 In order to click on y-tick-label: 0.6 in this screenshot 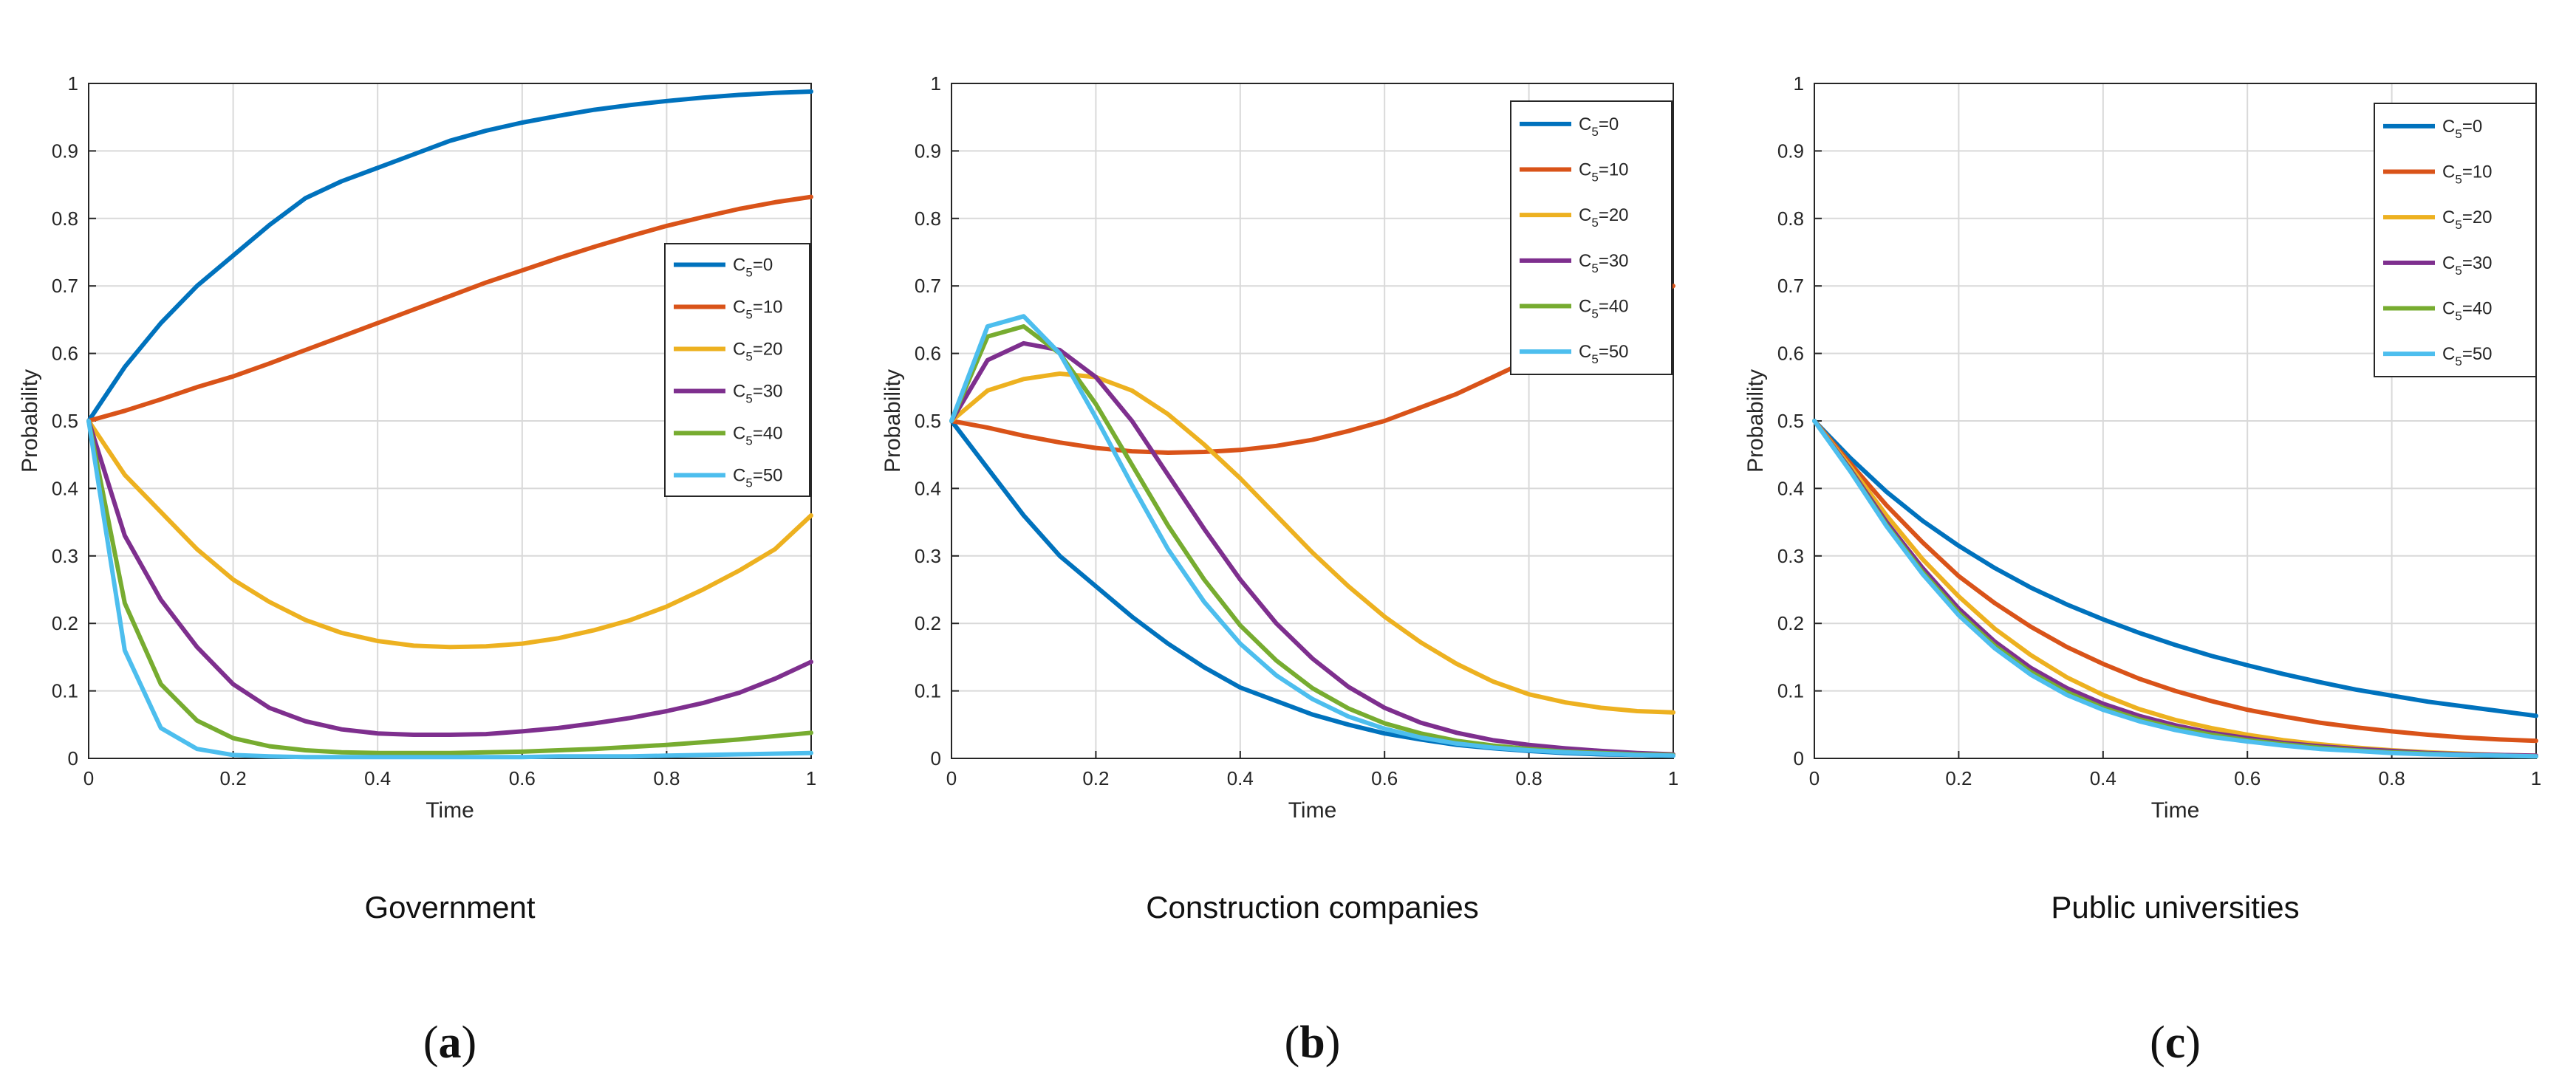, I will do `click(928, 354)`.